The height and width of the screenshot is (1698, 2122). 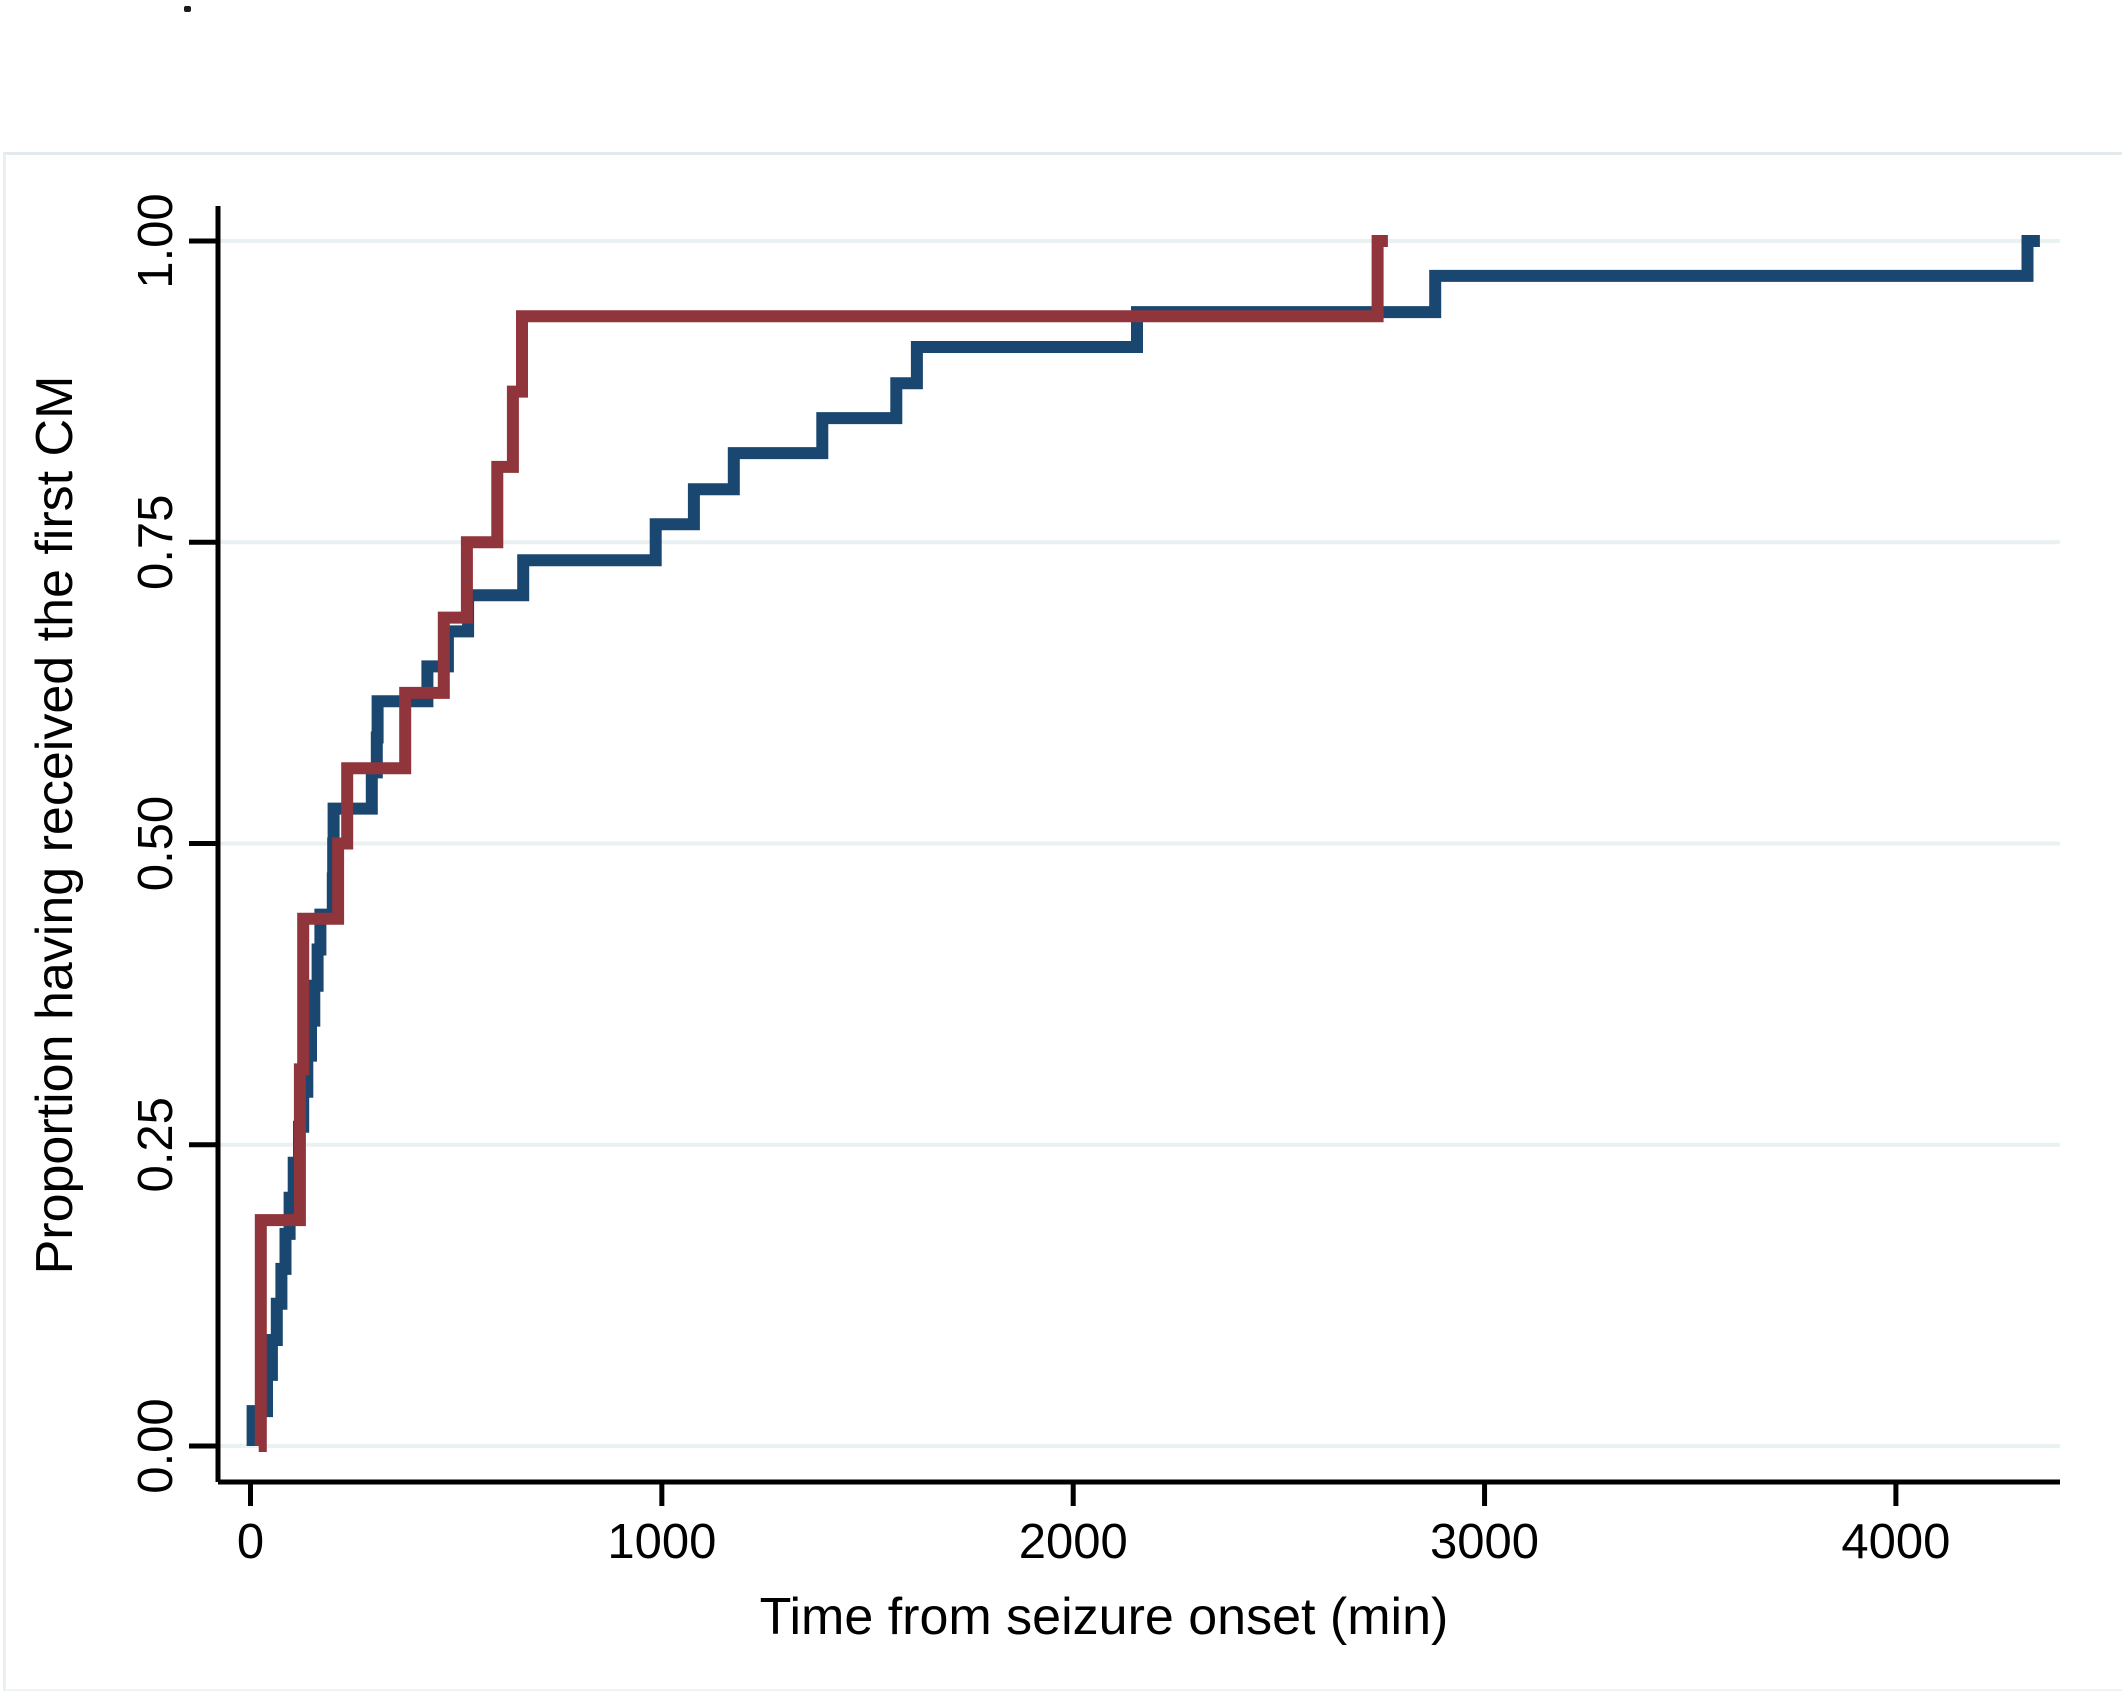 What do you see at coordinates (156, 1144) in the screenshot?
I see `y-tick-label-0.25: 0.25` at bounding box center [156, 1144].